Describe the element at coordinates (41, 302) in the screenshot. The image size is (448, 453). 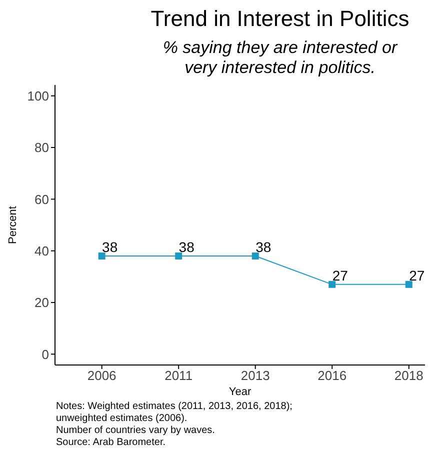
I see `y-tick-label: 20` at that location.